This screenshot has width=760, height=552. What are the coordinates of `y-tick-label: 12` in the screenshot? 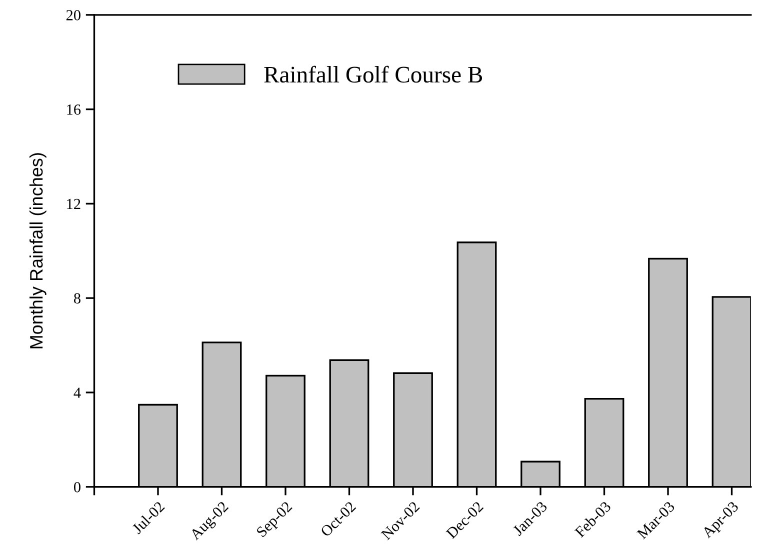 It's located at (73, 203).